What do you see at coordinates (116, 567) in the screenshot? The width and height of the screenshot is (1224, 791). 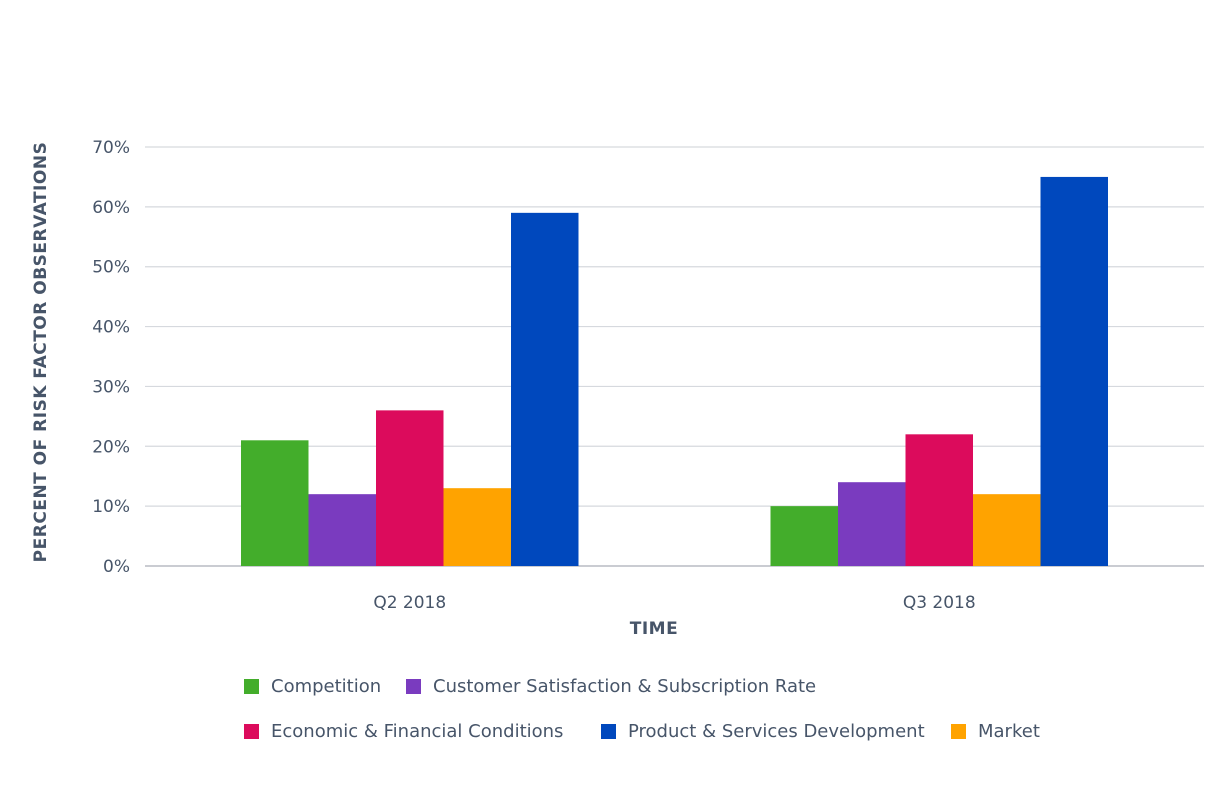 I see `y-tick-label: 0%` at bounding box center [116, 567].